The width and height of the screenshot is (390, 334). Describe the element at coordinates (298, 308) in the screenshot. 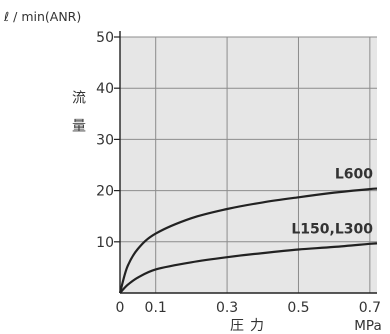

I see `x-tick-label-0.5: 0.5` at that location.